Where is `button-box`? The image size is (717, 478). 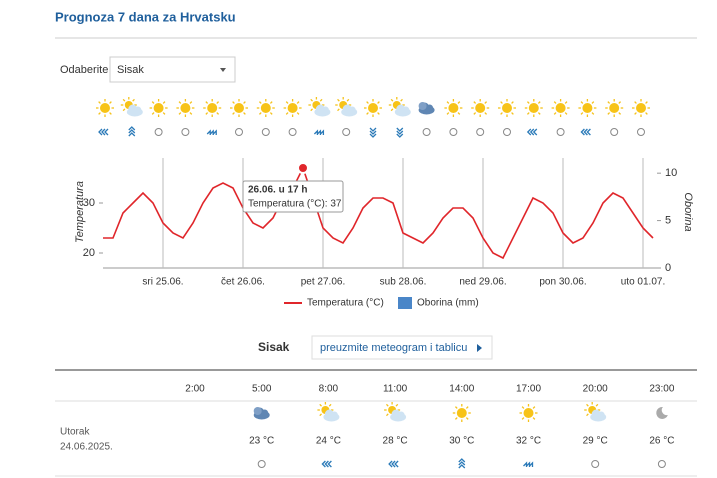 button-box is located at coordinates (402, 347).